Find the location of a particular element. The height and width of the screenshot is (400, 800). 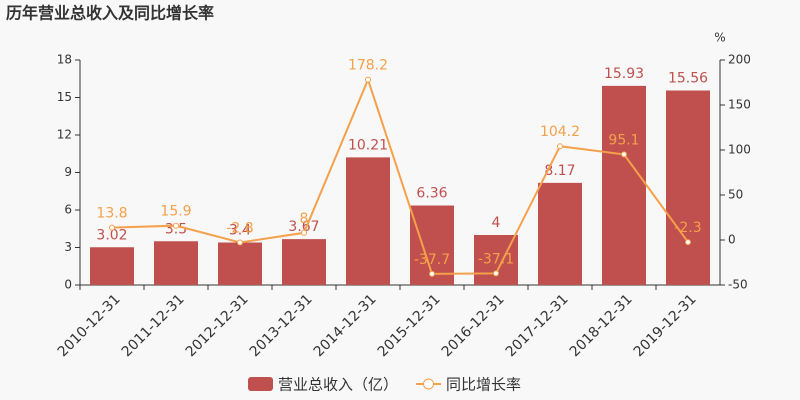

y-tick-label: 0 is located at coordinates (68, 285).